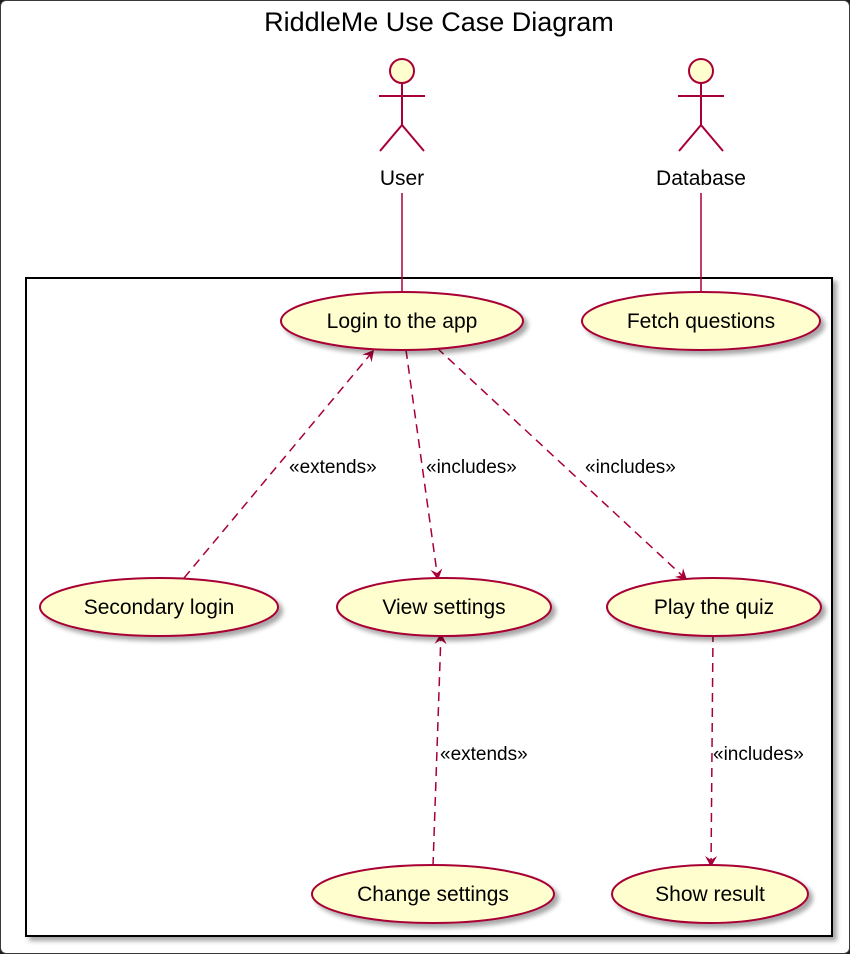  Describe the element at coordinates (402, 105) in the screenshot. I see `actor-user` at that location.